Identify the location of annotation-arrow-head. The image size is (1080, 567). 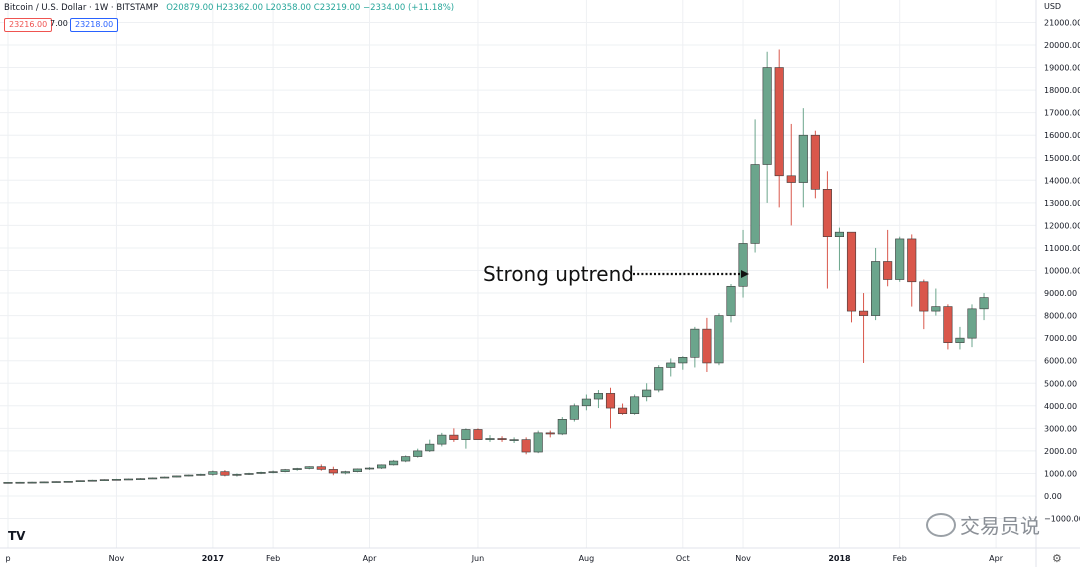
(745, 274).